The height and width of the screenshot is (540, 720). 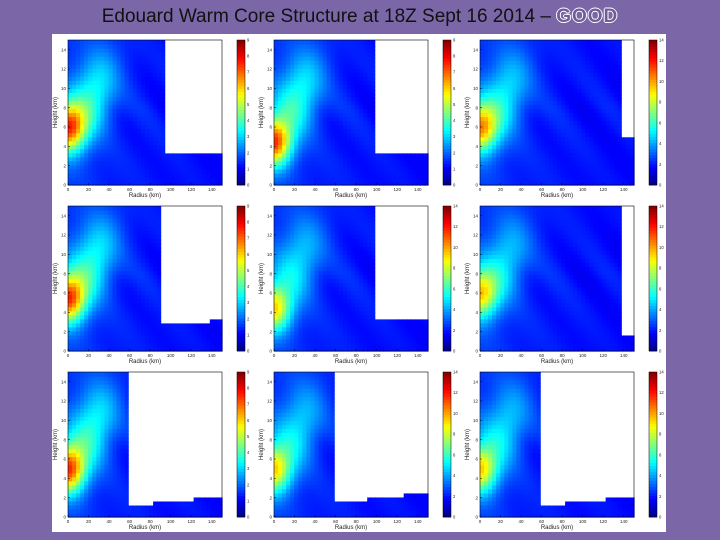 What do you see at coordinates (270, 88) in the screenshot?
I see `y-tick-label: 10` at bounding box center [270, 88].